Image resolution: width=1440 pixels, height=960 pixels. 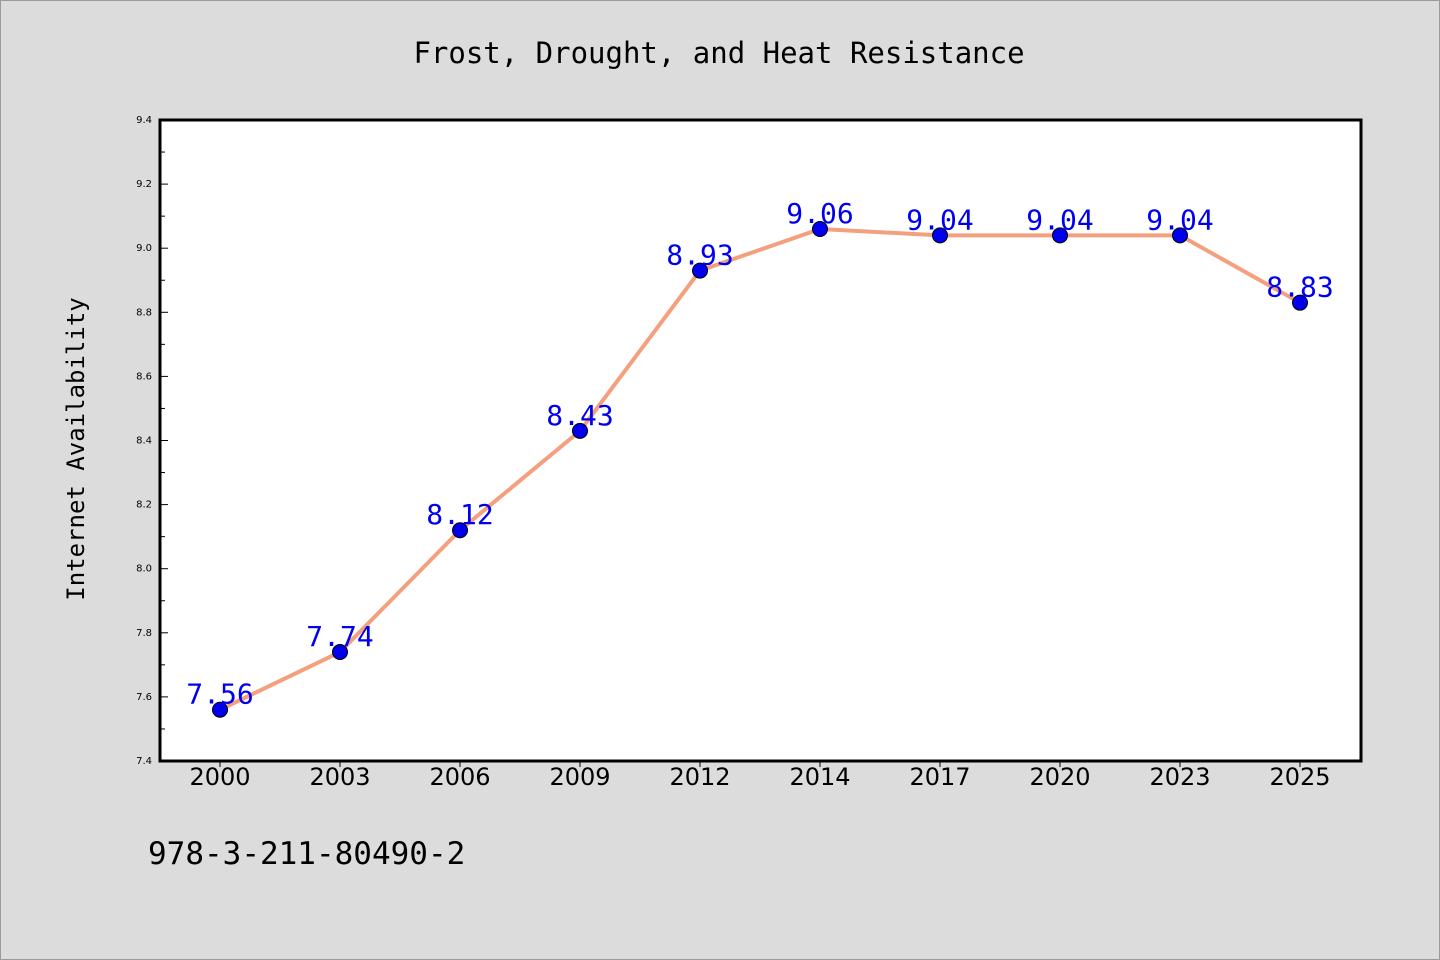 What do you see at coordinates (718, 53) in the screenshot?
I see `chart-title: Frost, Drought, and Heat Resistance` at bounding box center [718, 53].